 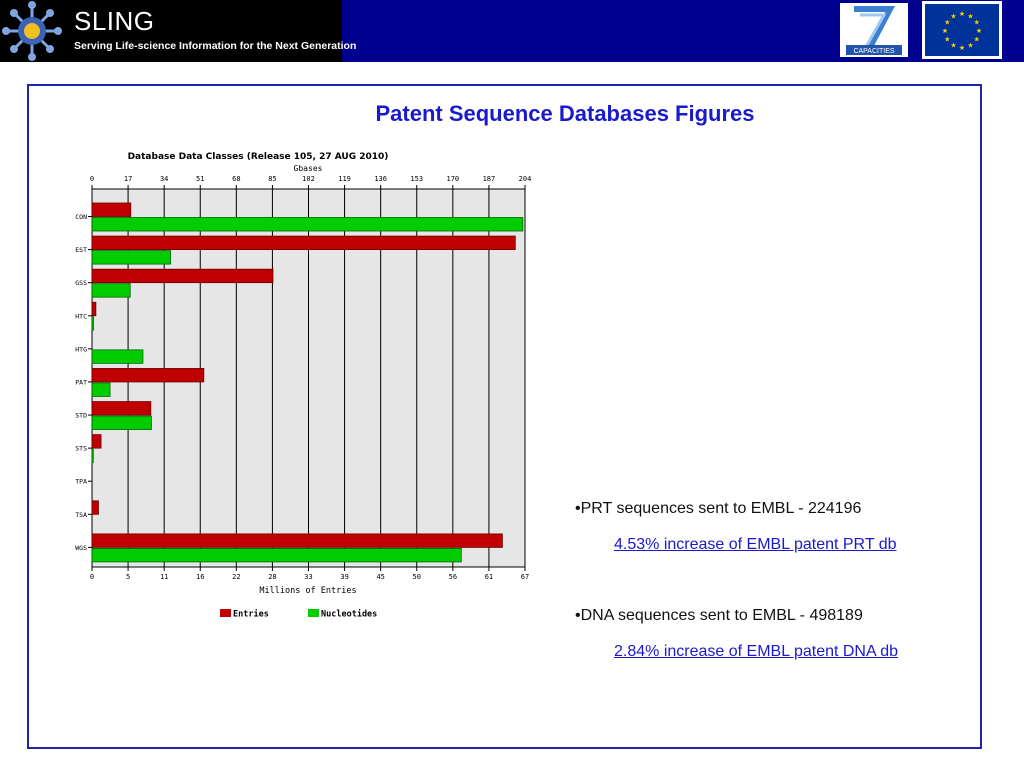 I want to click on bottom-tick-label: 22, so click(x=236, y=577).